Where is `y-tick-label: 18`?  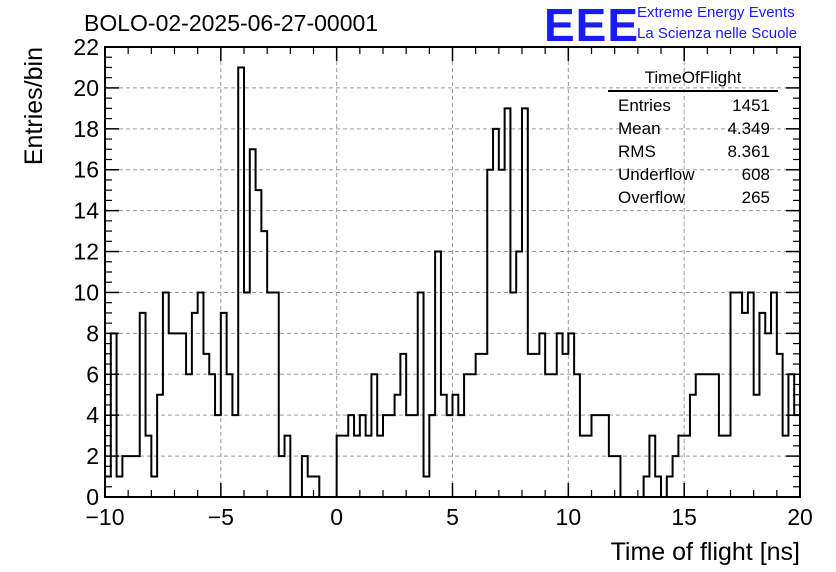
y-tick-label: 18 is located at coordinates (86, 129).